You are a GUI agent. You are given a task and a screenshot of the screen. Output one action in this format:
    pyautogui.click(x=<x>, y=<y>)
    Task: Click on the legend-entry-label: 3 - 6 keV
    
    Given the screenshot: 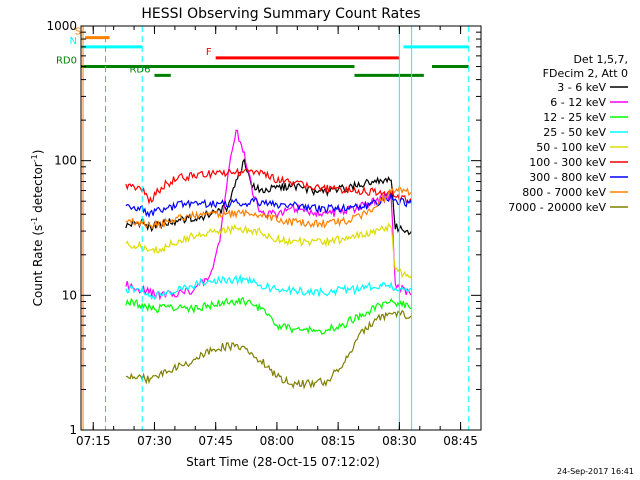 What is the action you would take?
    pyautogui.click(x=581, y=87)
    